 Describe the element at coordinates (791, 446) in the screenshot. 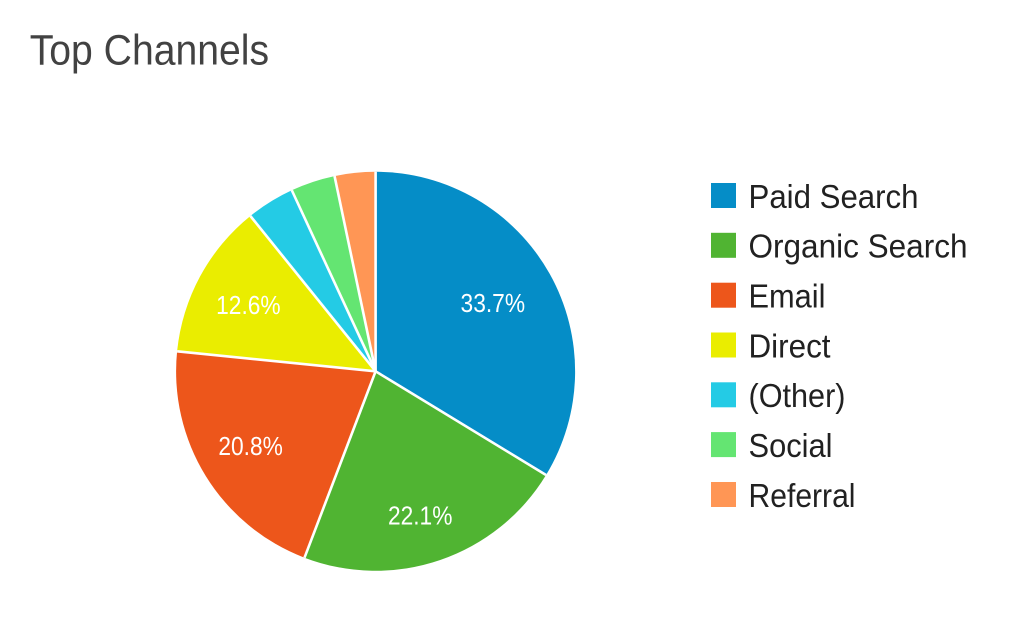

I see `svg-text: Social` at that location.